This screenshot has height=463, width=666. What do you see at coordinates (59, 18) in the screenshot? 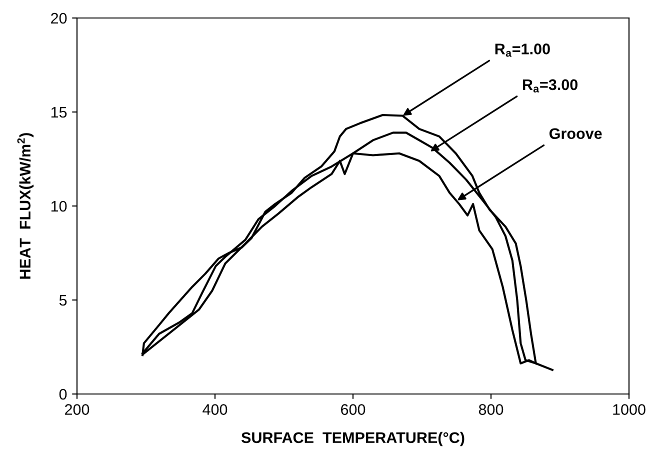
I see `y-tick-label: 20` at bounding box center [59, 18].